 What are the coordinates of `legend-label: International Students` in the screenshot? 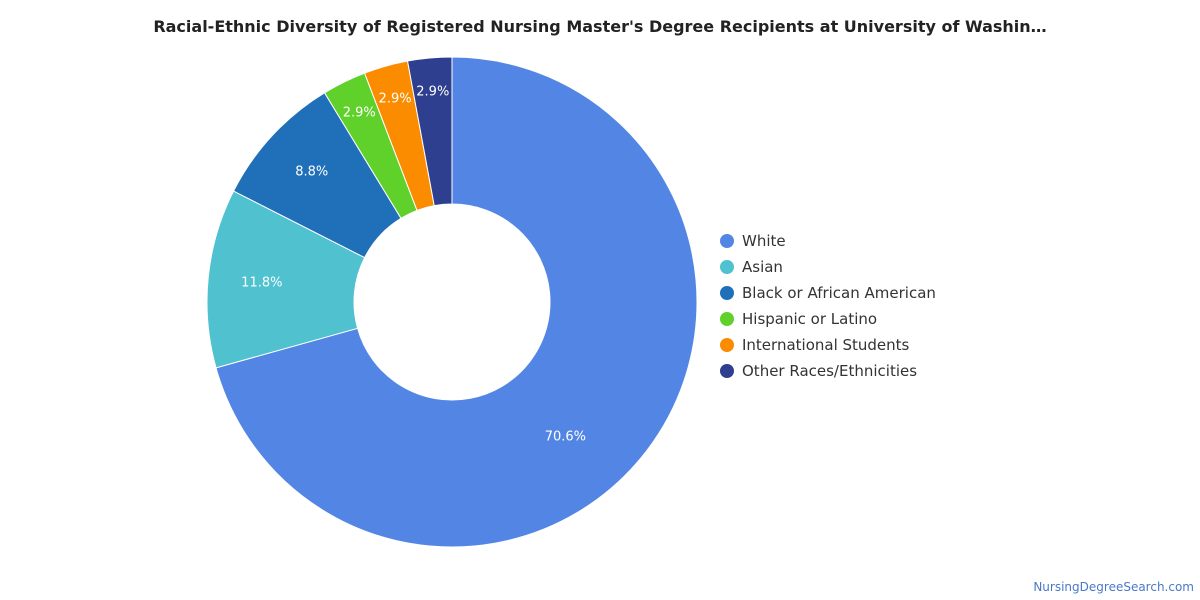 It's located at (826, 345).